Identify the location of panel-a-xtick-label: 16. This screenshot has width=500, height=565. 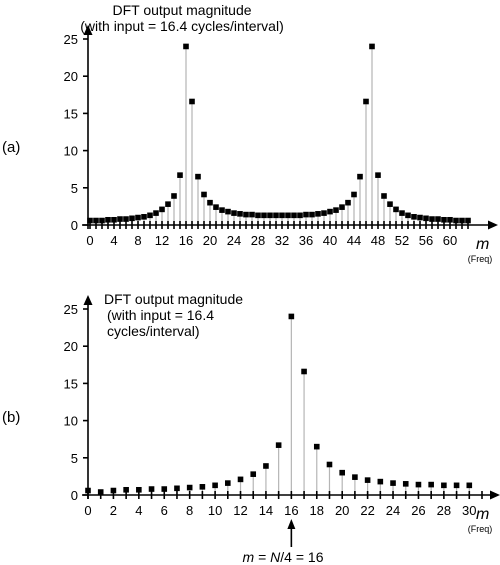
(186, 240).